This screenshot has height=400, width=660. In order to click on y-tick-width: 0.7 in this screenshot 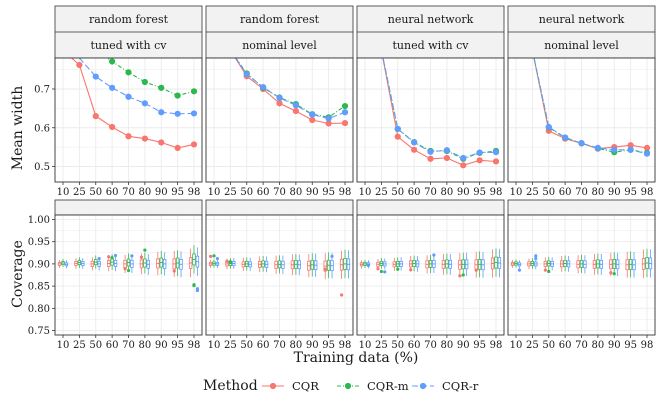, I will do `click(42, 90)`.